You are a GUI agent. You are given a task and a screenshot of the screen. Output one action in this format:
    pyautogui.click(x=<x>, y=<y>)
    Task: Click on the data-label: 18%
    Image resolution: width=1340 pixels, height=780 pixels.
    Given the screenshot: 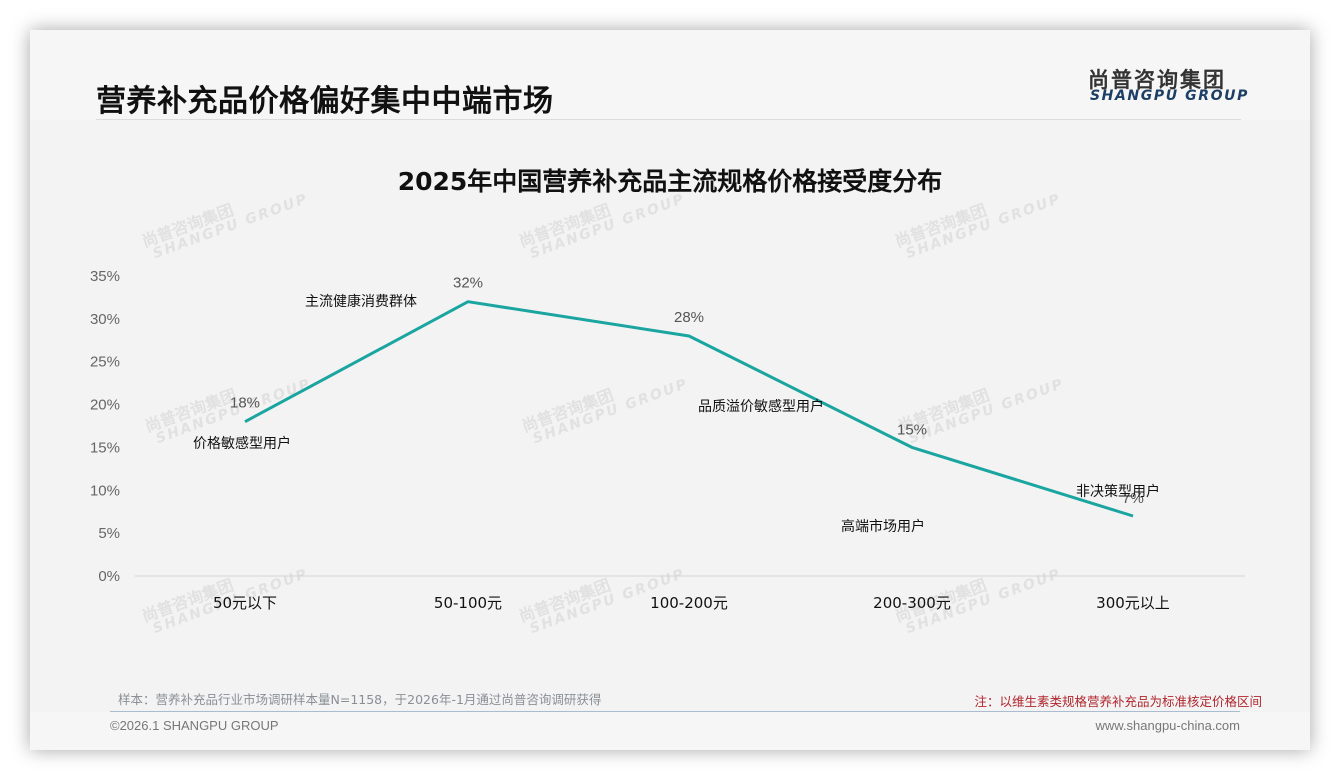 What is the action you would take?
    pyautogui.click(x=245, y=403)
    